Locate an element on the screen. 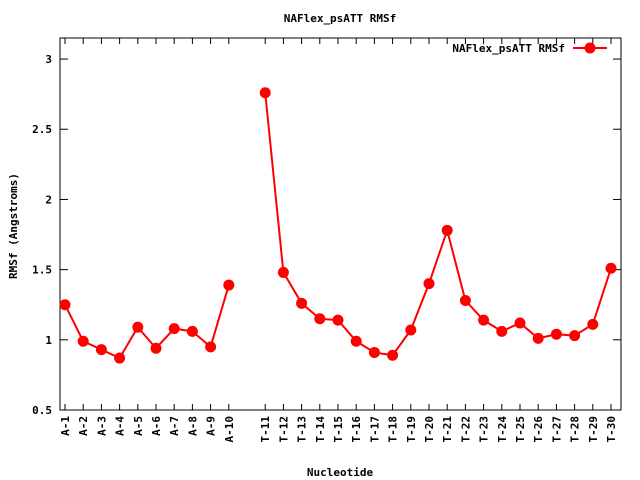 The width and height of the screenshot is (640, 480). x-tick-label: T-25 is located at coordinates (520, 429).